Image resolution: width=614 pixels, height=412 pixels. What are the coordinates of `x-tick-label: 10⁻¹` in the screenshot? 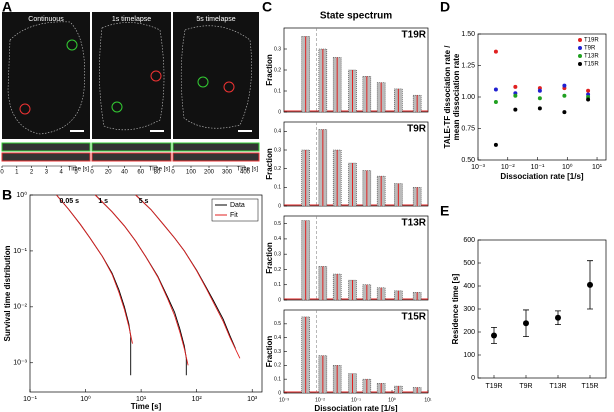 It's located at (30, 399).